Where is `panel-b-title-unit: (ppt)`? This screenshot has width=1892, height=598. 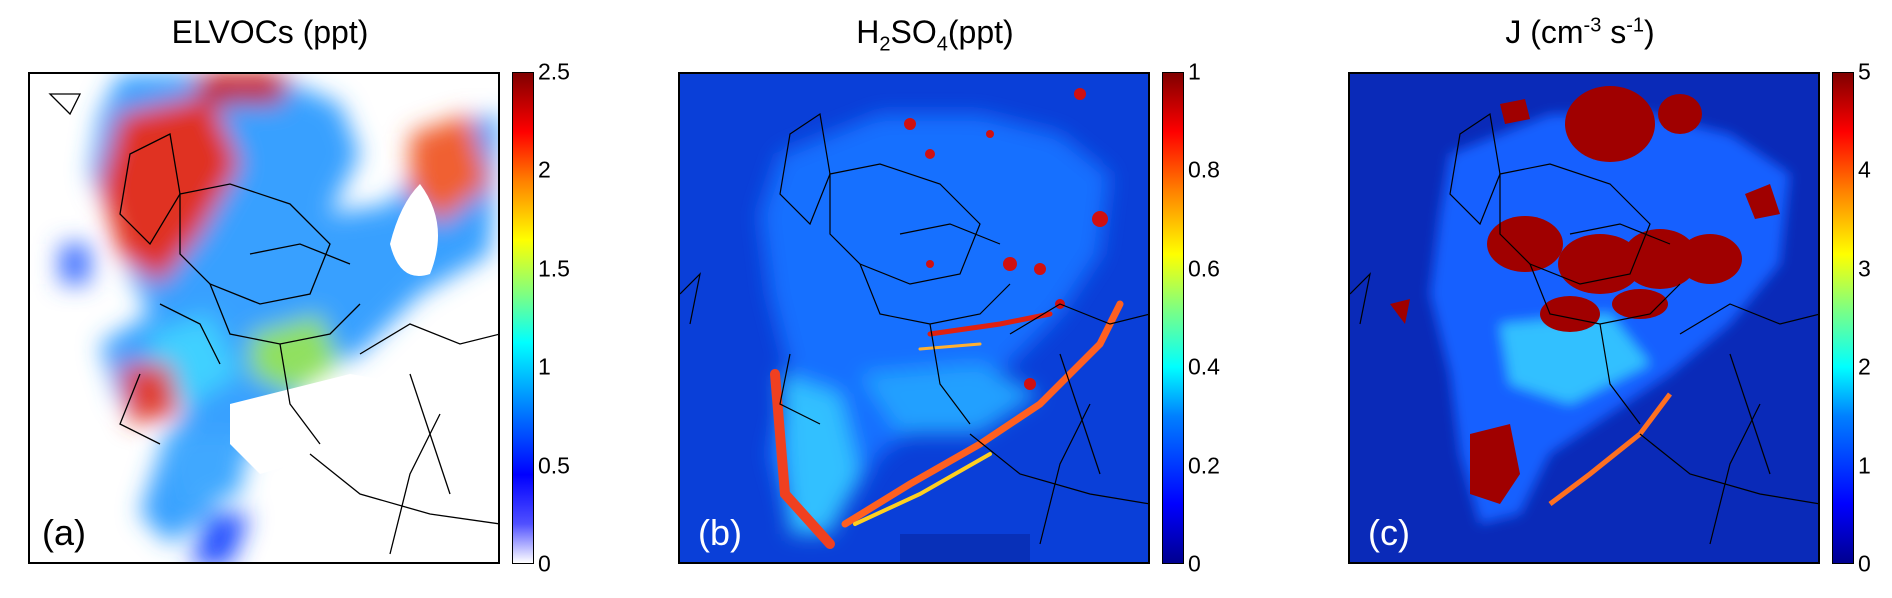 panel-b-title-unit: (ppt) is located at coordinates (980, 32).